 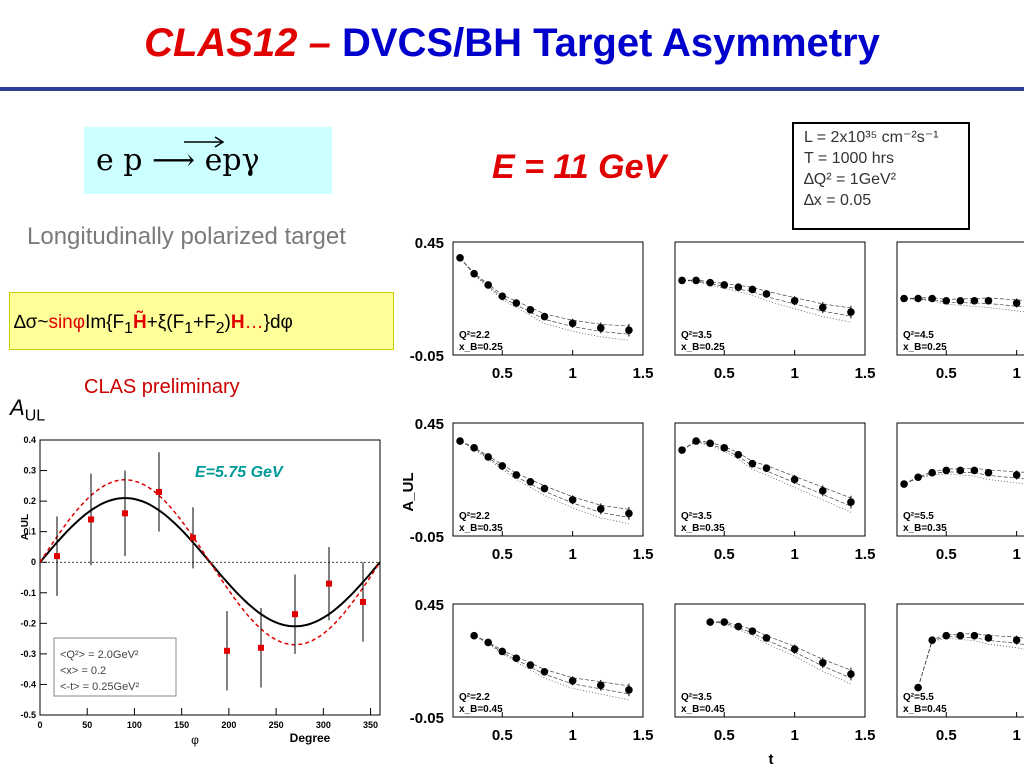 What do you see at coordinates (239, 472) in the screenshot?
I see `energy-annotation: E=5.75 GeV` at bounding box center [239, 472].